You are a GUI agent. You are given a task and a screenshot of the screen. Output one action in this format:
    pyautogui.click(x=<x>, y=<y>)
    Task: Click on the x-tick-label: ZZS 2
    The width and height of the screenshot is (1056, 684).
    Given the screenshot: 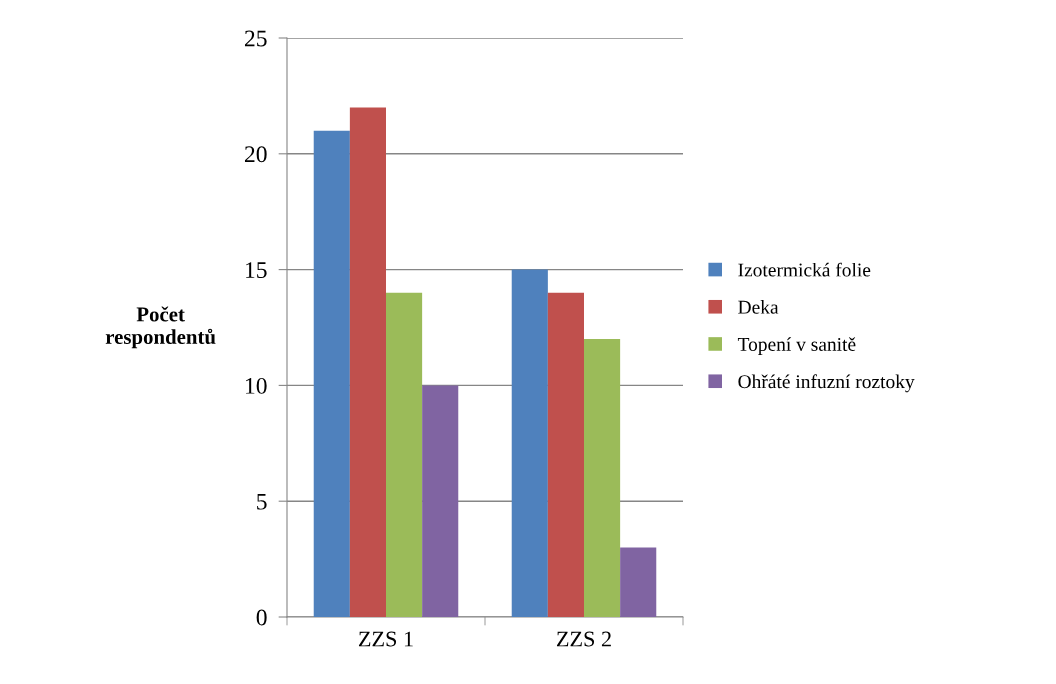 What is the action you would take?
    pyautogui.click(x=583, y=639)
    